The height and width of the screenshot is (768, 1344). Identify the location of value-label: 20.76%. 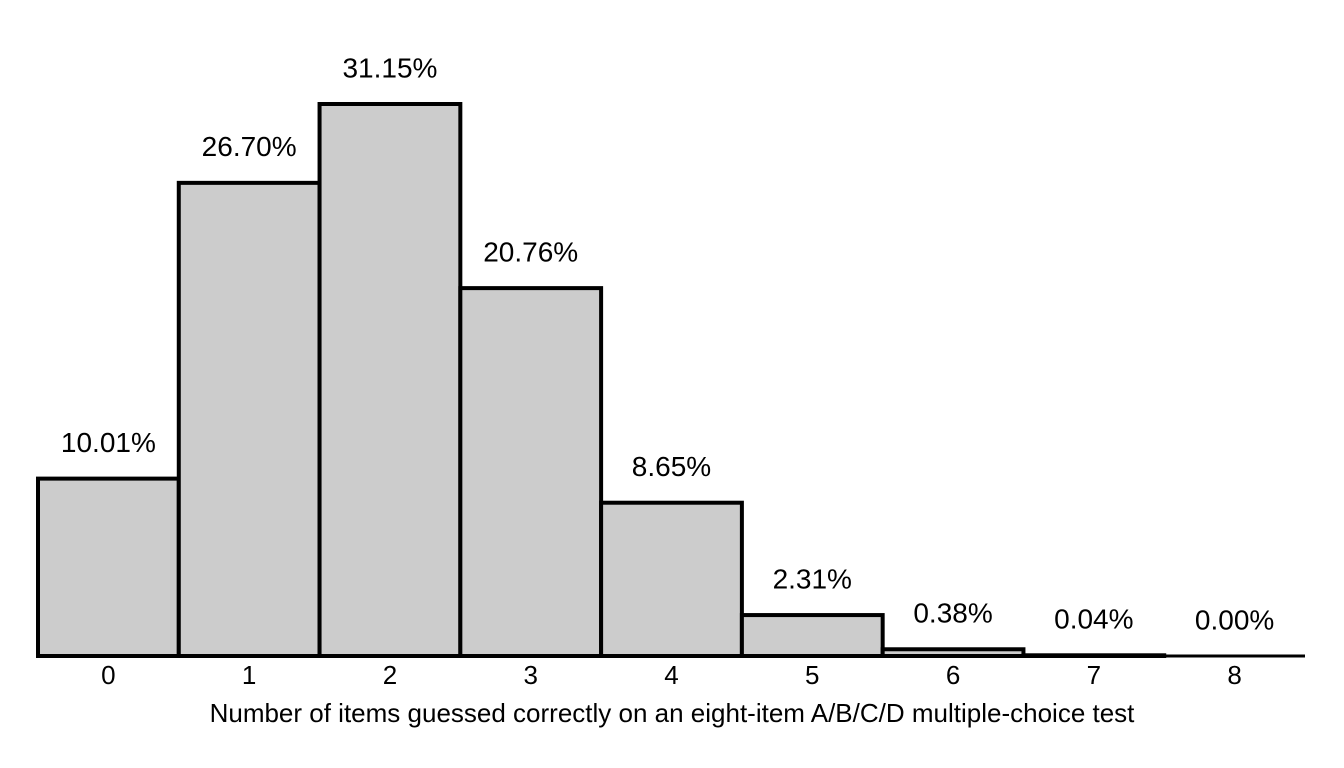
(530, 252).